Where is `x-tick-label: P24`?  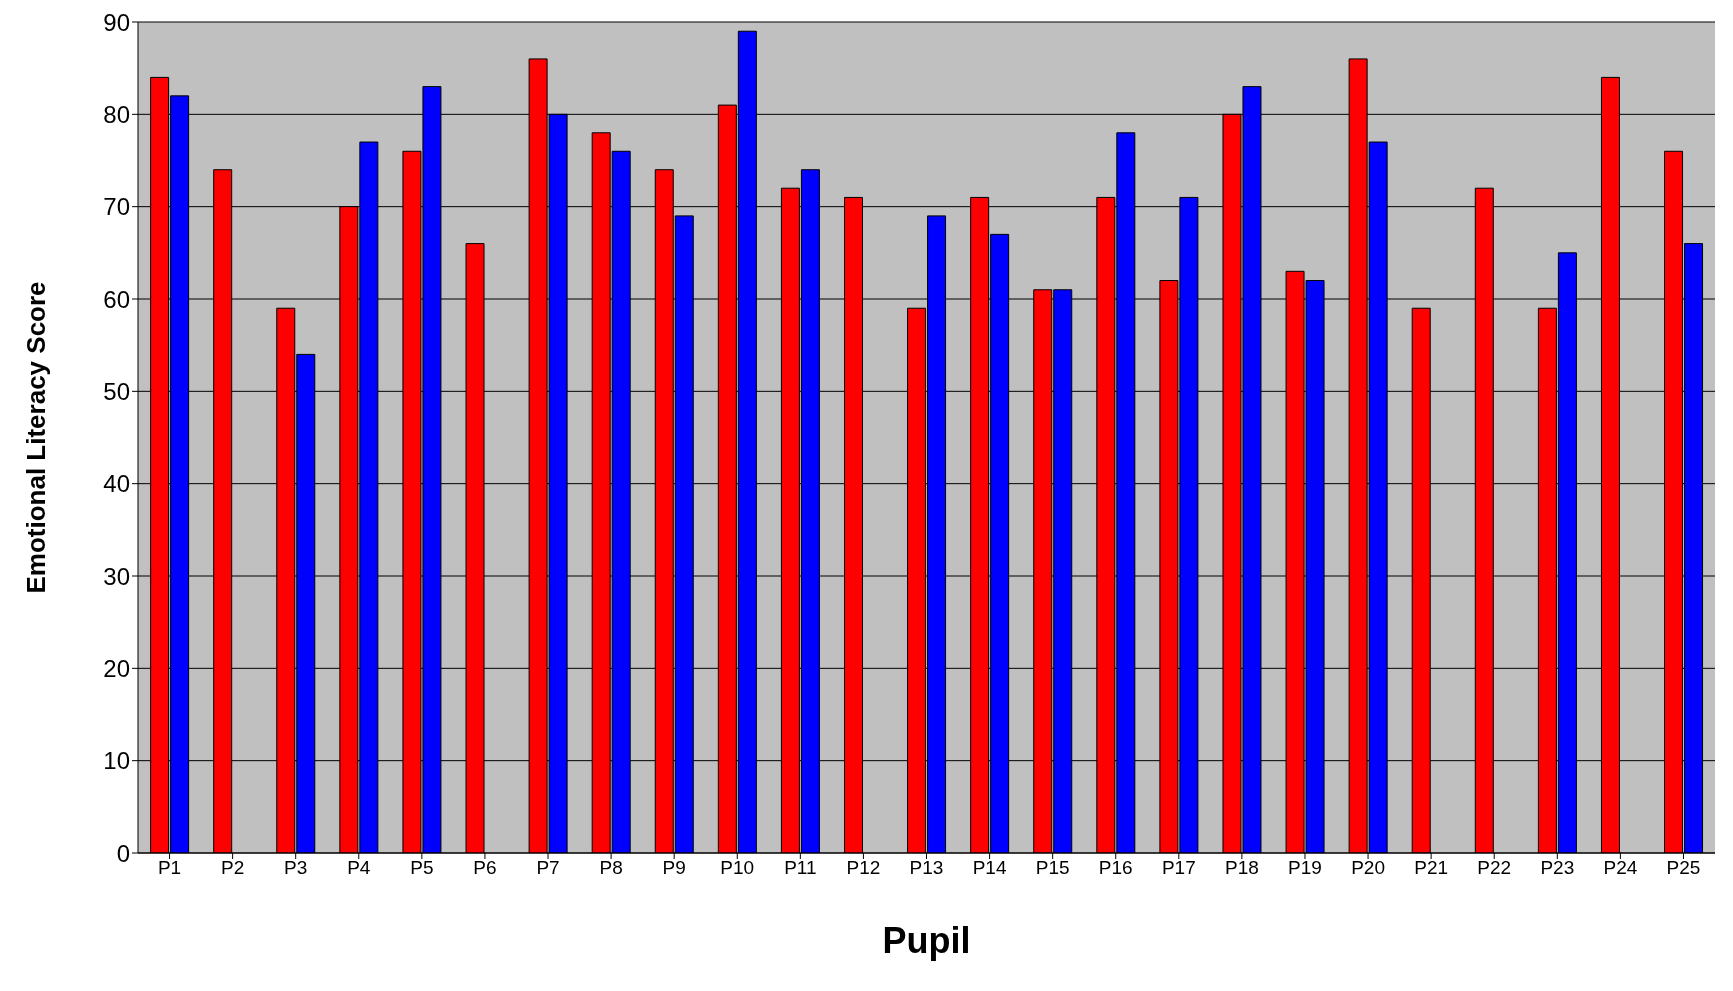 x-tick-label: P24 is located at coordinates (1620, 868).